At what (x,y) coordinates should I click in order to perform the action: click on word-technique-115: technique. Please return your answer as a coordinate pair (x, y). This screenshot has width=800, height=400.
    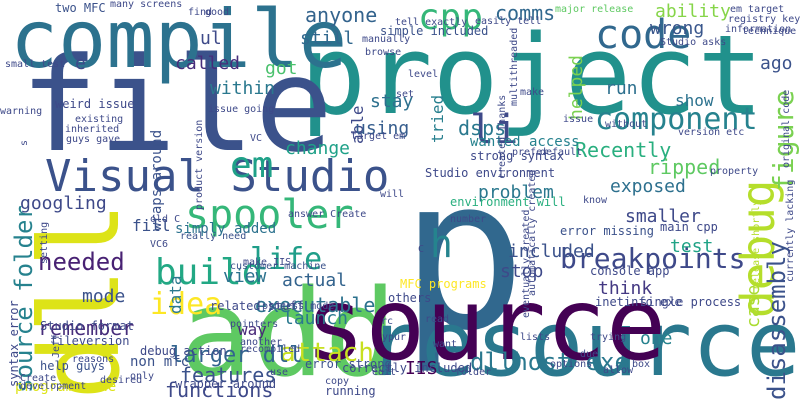
    Looking at the image, I should click on (769, 31).